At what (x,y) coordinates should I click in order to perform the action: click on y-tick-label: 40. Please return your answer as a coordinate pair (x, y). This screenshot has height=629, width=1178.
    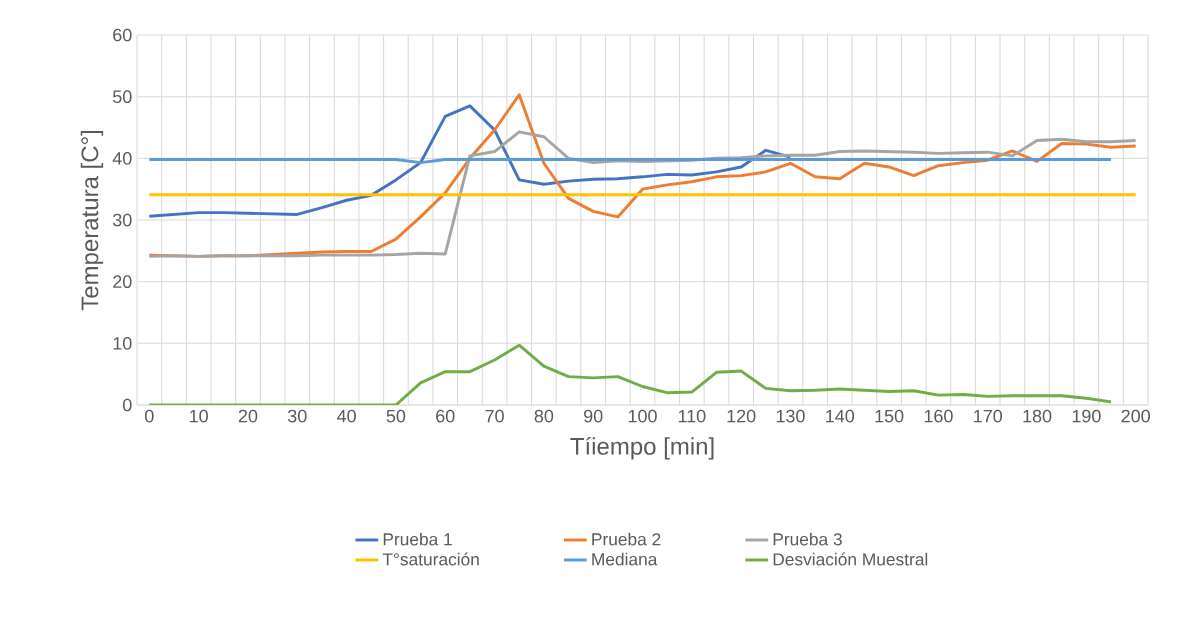
    Looking at the image, I should click on (122, 158).